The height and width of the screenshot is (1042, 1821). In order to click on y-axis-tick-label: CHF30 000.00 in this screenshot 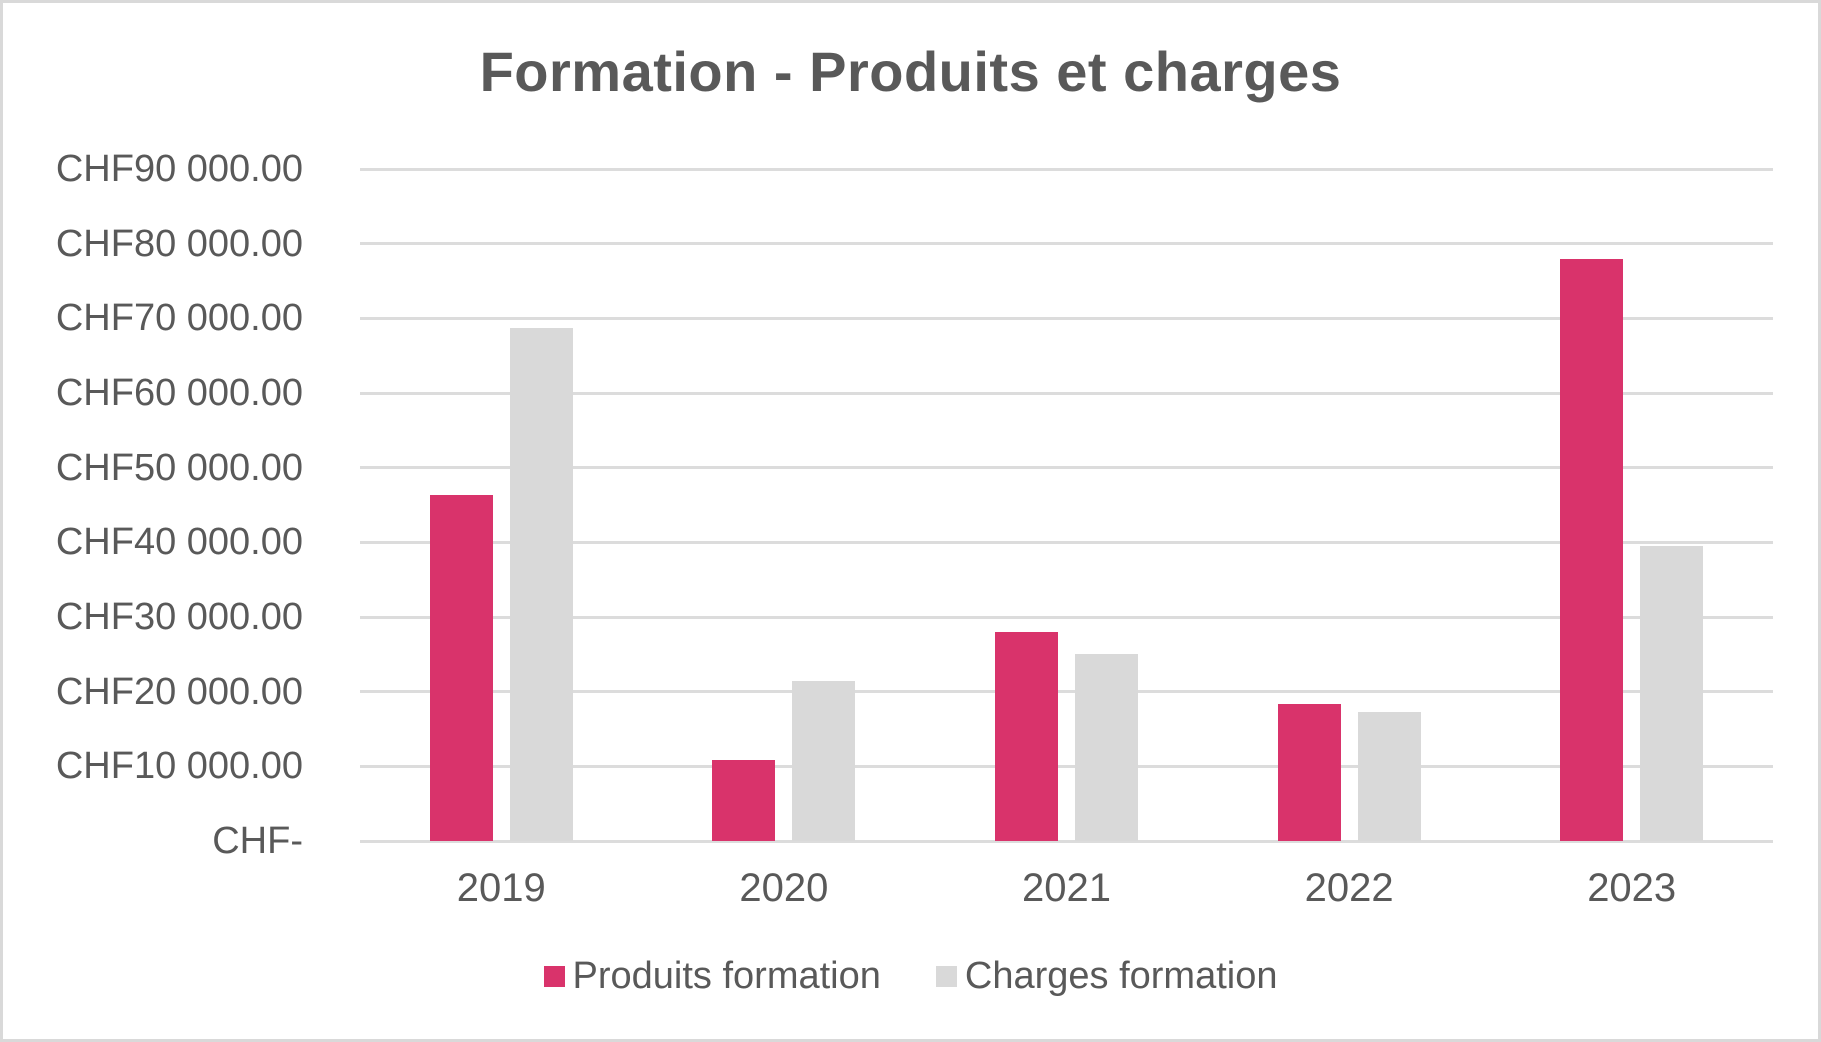, I will do `click(179, 617)`.